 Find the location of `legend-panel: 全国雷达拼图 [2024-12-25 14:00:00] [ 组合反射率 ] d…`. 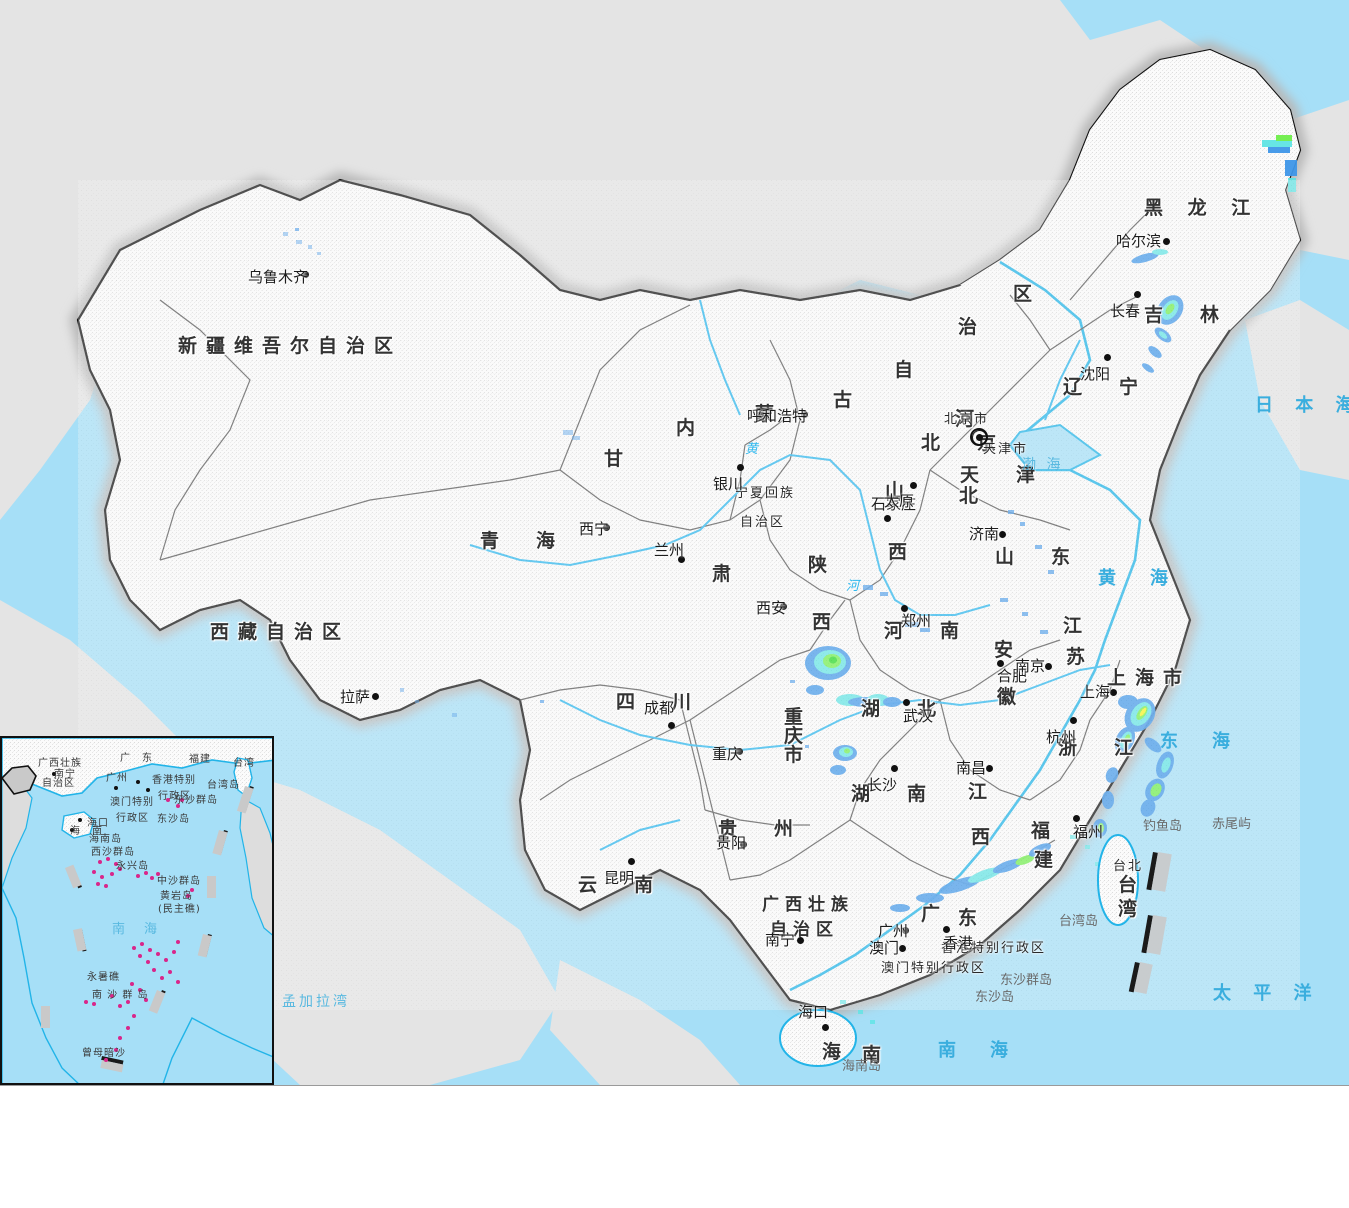

legend-panel: 全国雷达拼图 [2024-12-25 14:00:00] [ 组合反射率 ] d… is located at coordinates (674, 1146).